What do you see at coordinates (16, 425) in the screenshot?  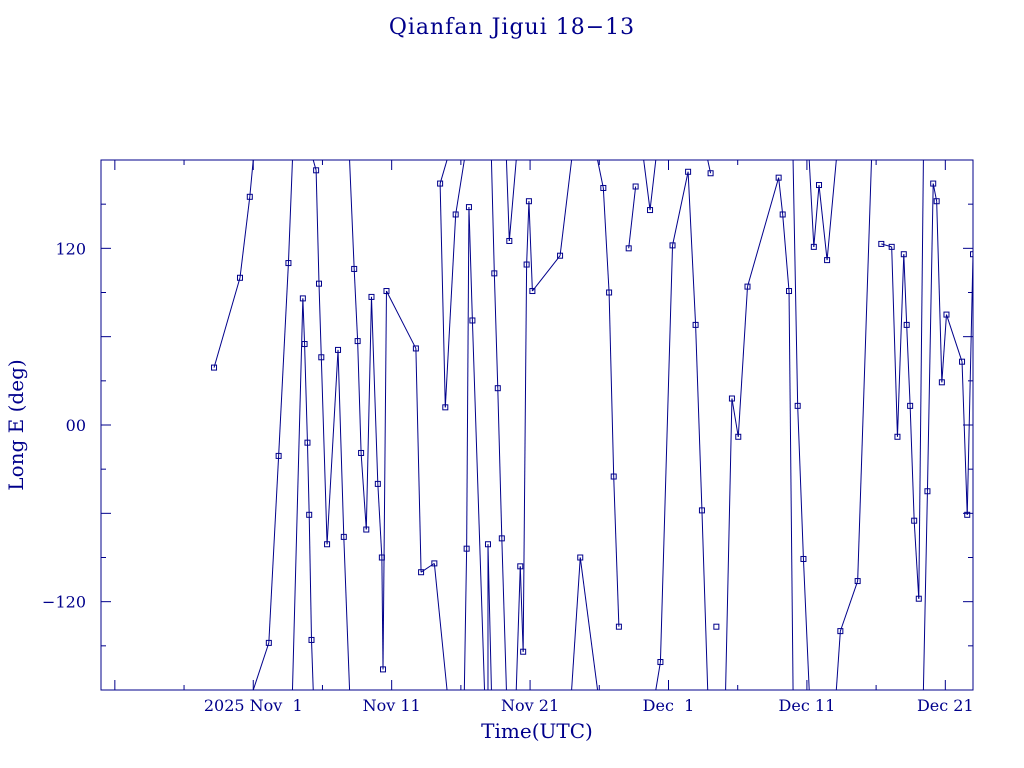 I see `y-axis-label: Long E (deg)` at bounding box center [16, 425].